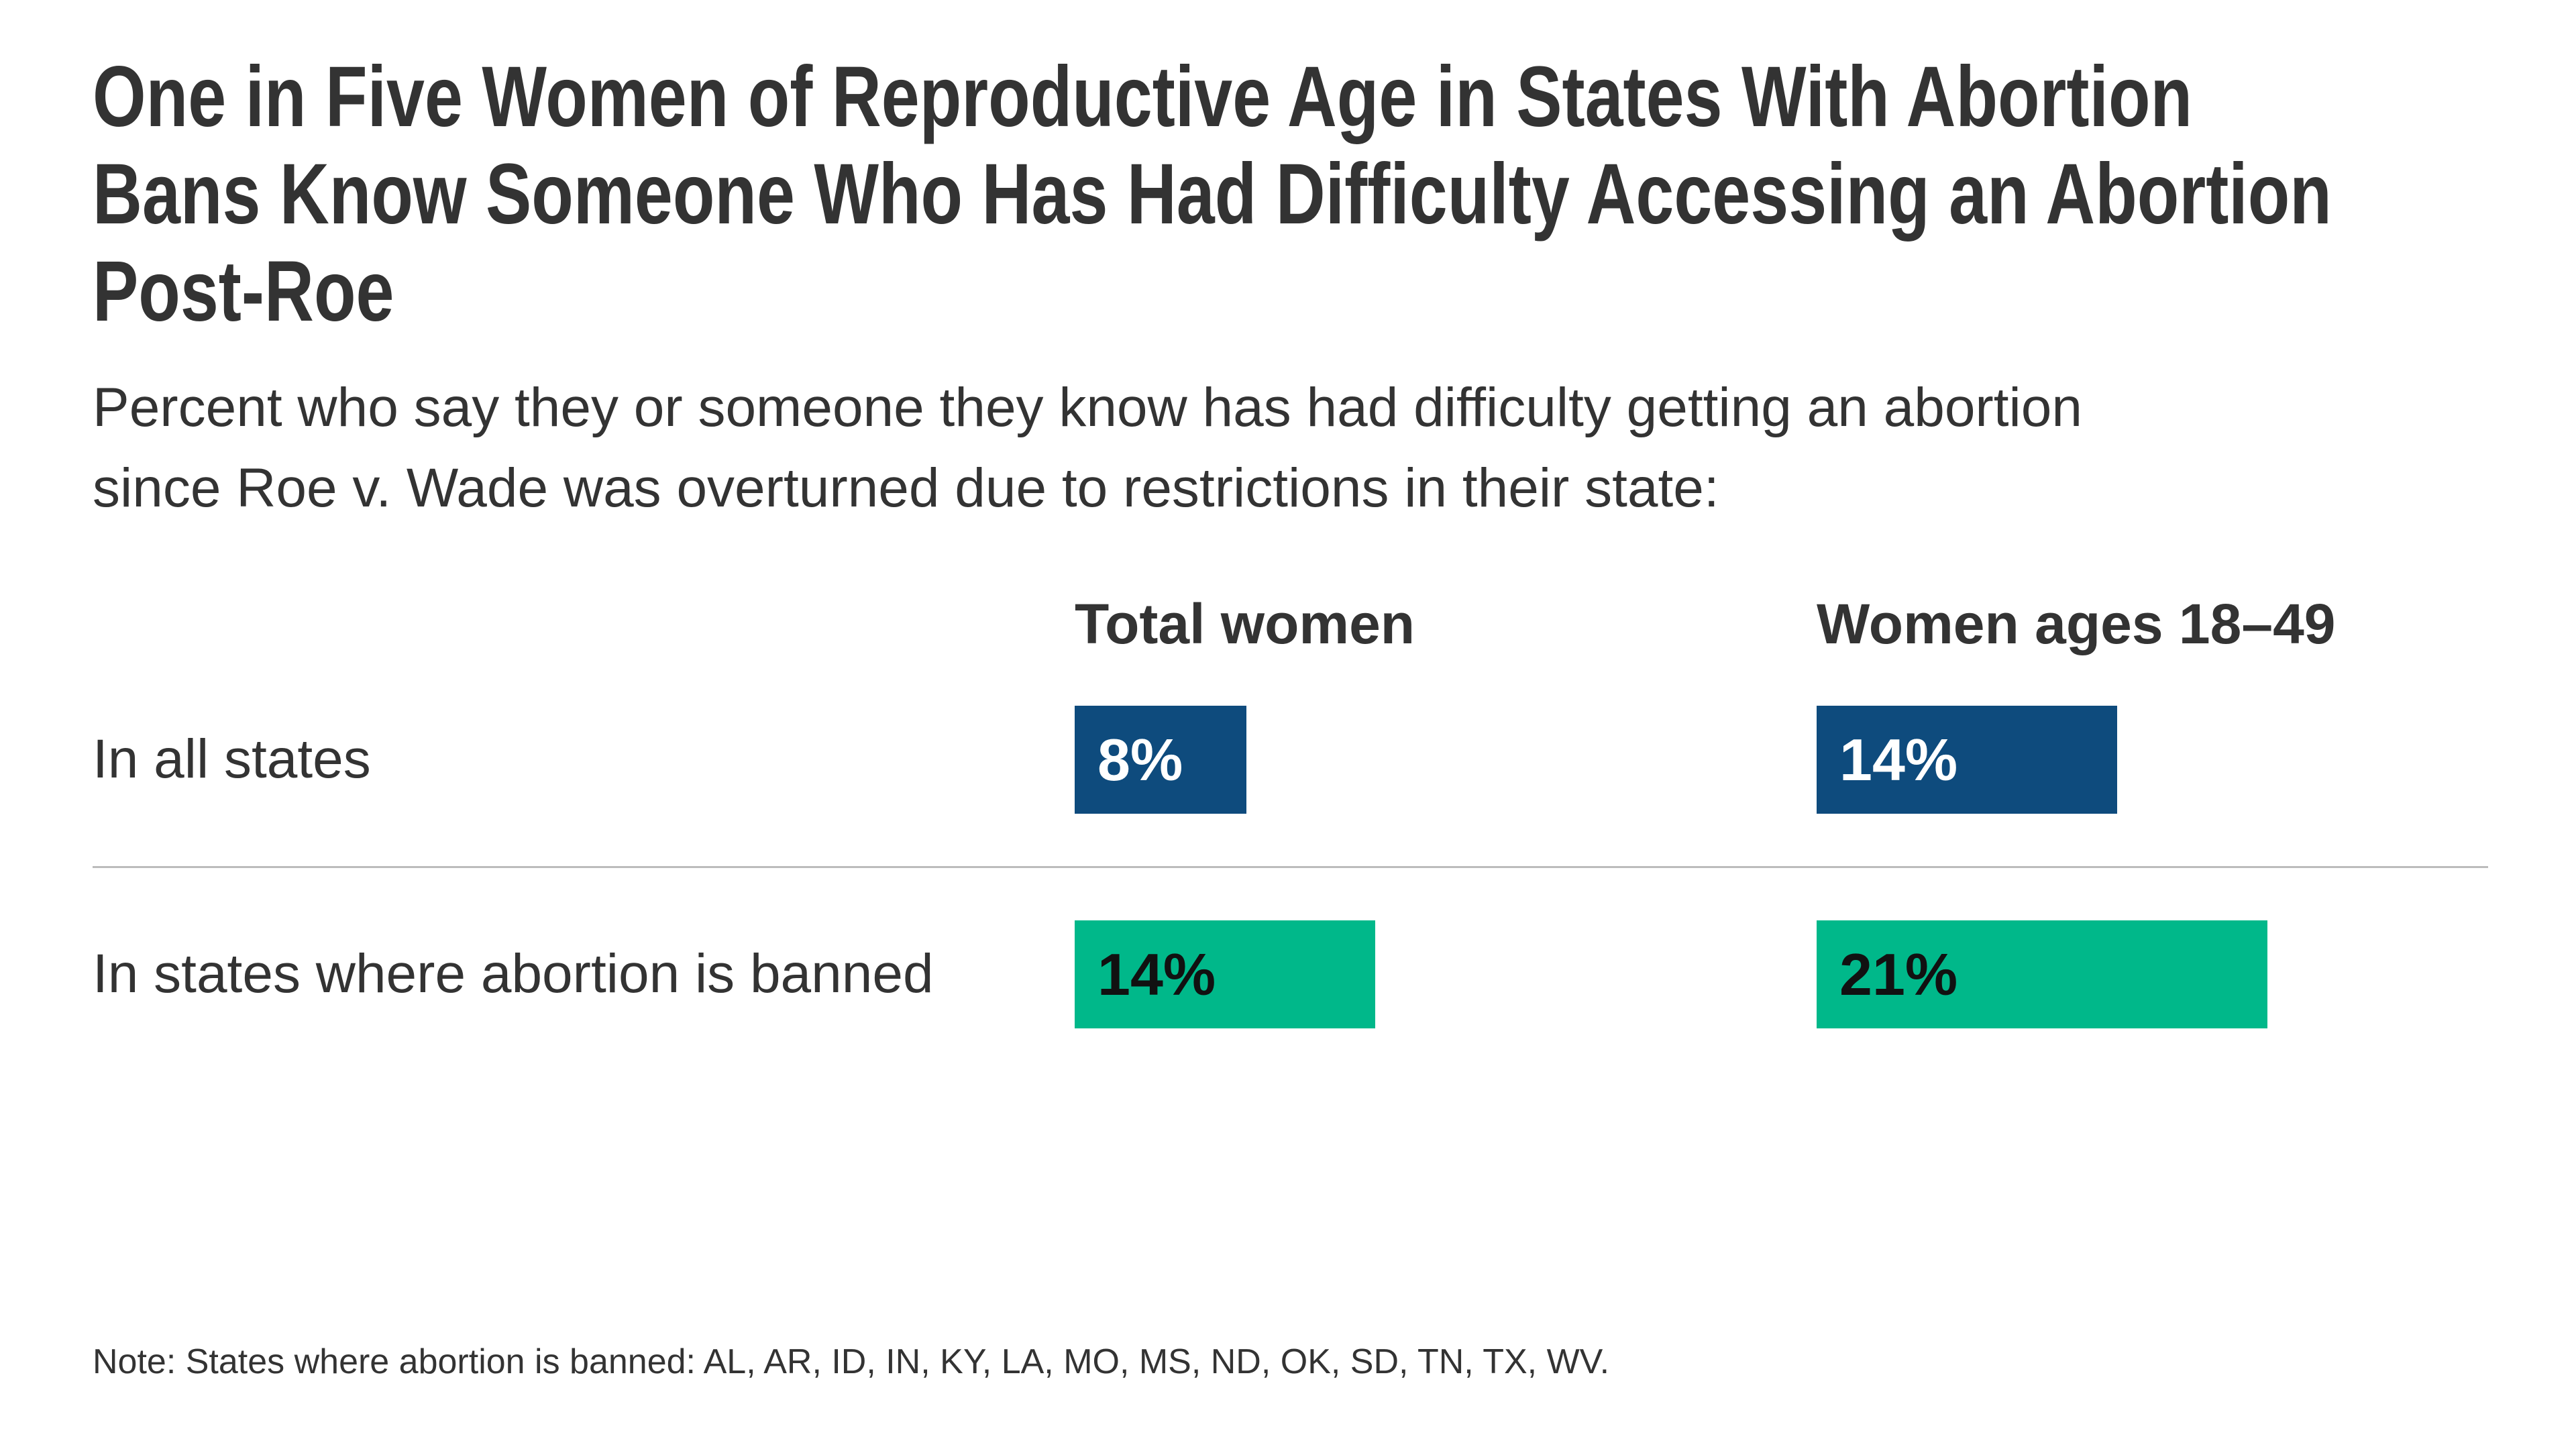  I want to click on bar-value-label: 21%, so click(1898, 974).